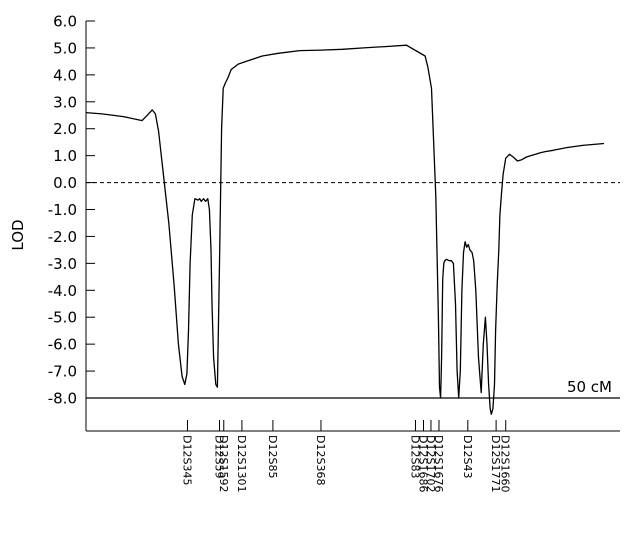 This screenshot has width=628, height=546. I want to click on y-axis-label: LOD, so click(18, 234).